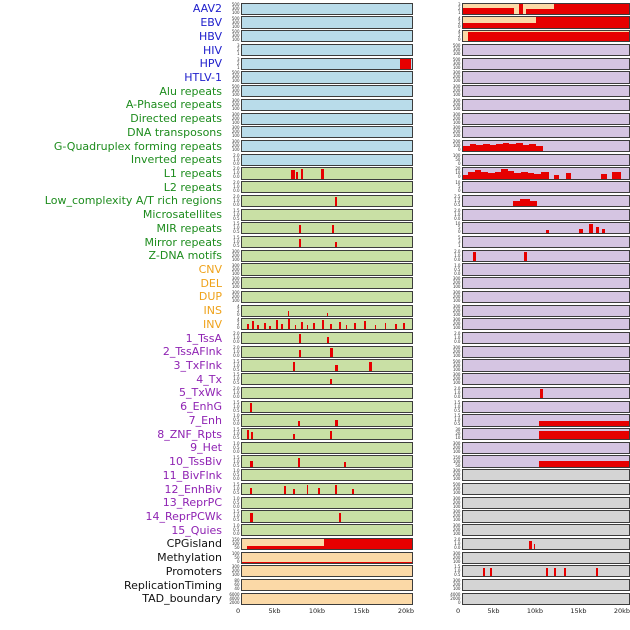  I want to click on track-label: 13_ReprPC, so click(192, 503).